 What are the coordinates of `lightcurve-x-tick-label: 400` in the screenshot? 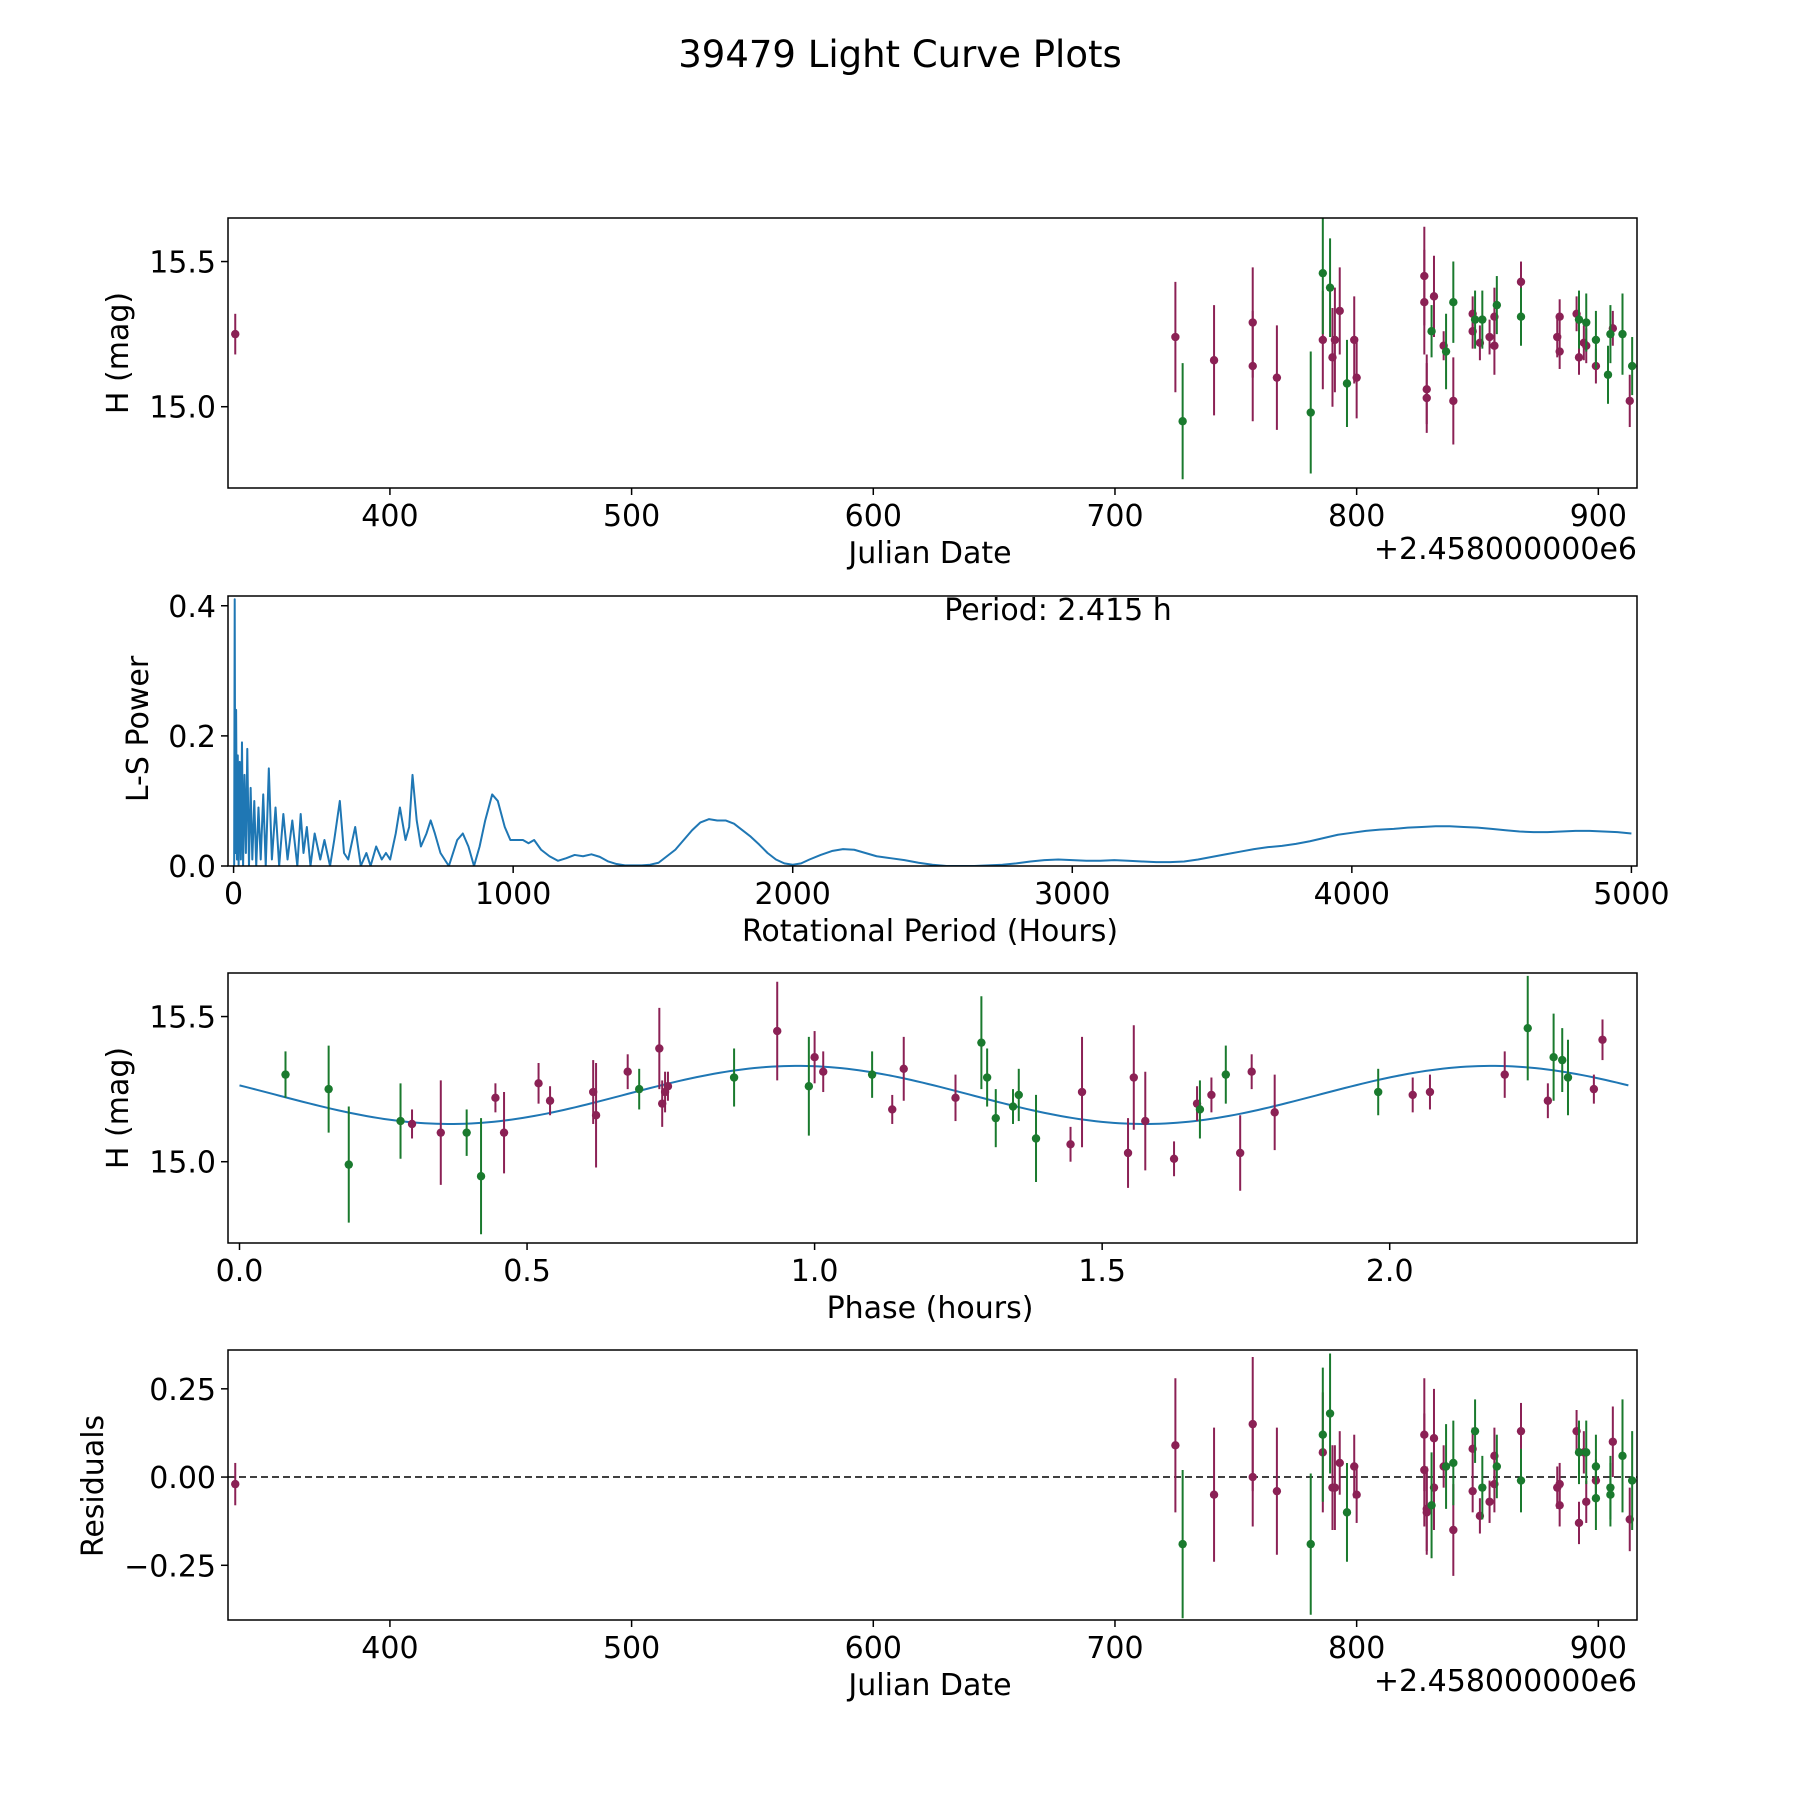 It's located at (389, 516).